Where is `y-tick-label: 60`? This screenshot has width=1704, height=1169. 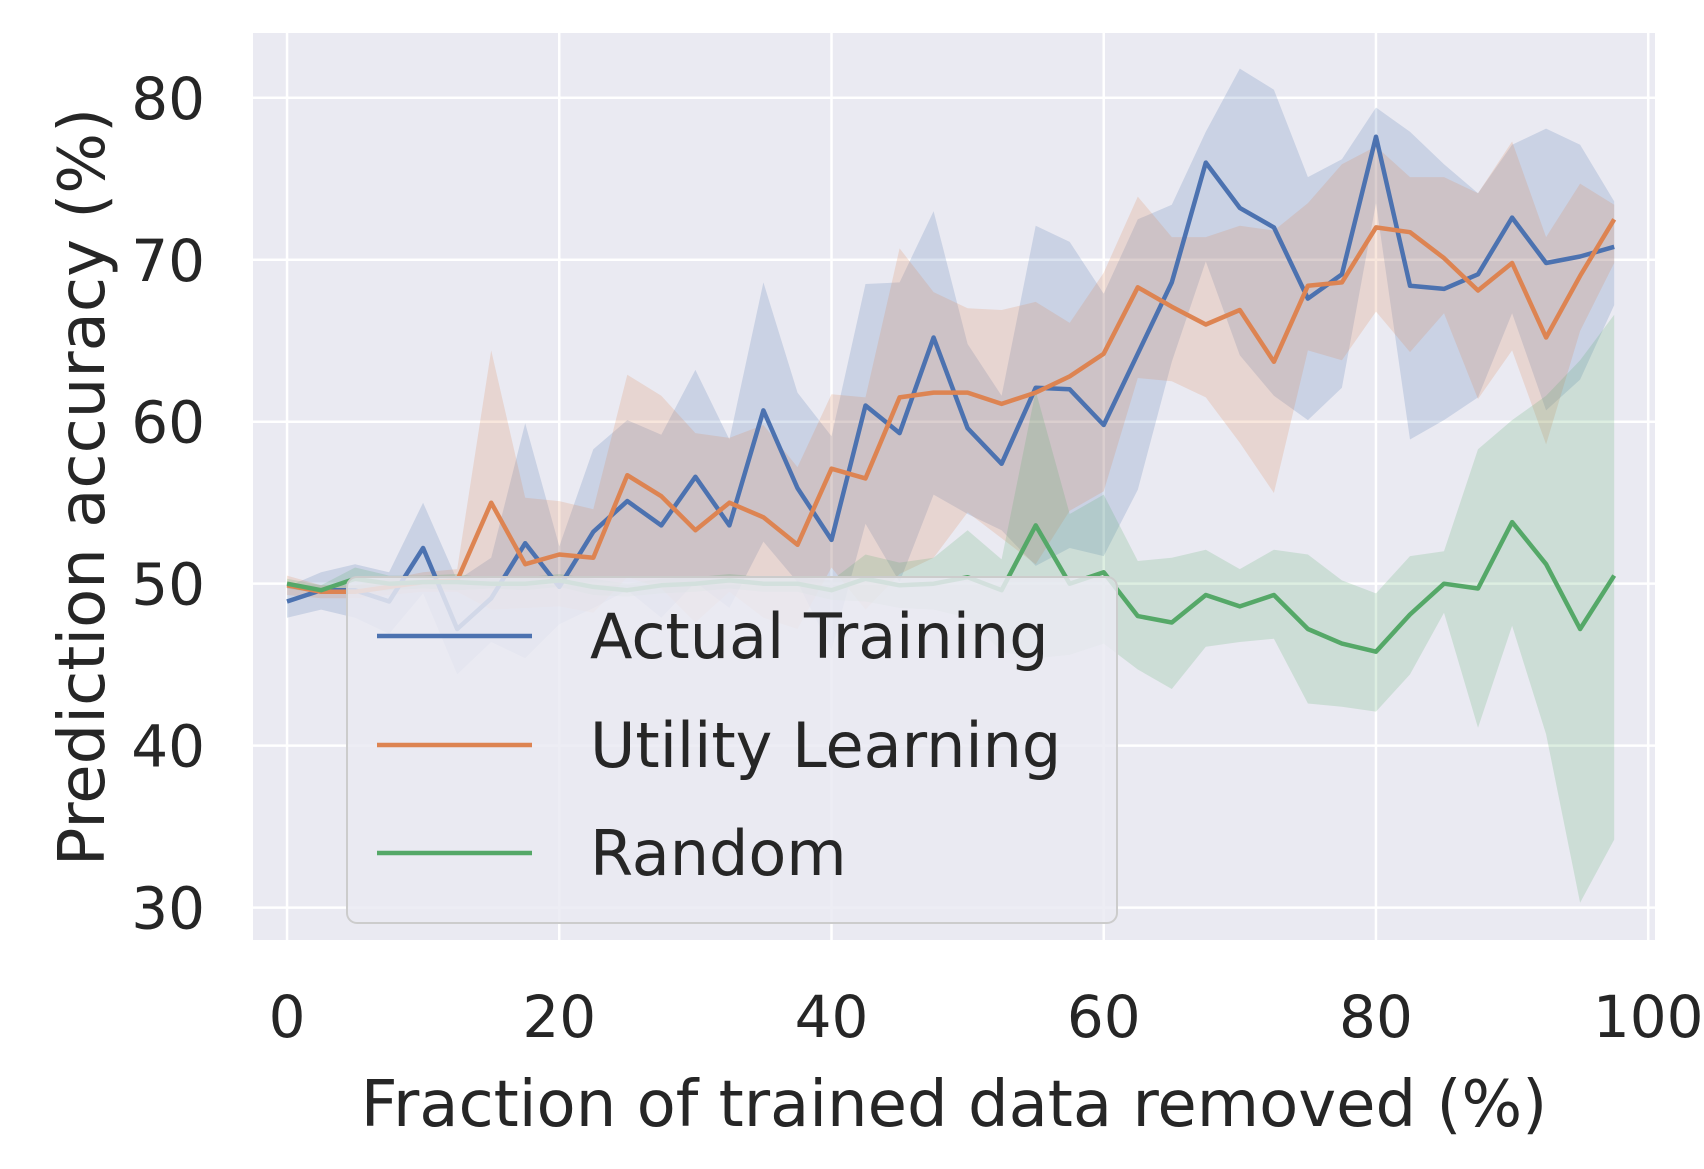 y-tick-label: 60 is located at coordinates (168, 423).